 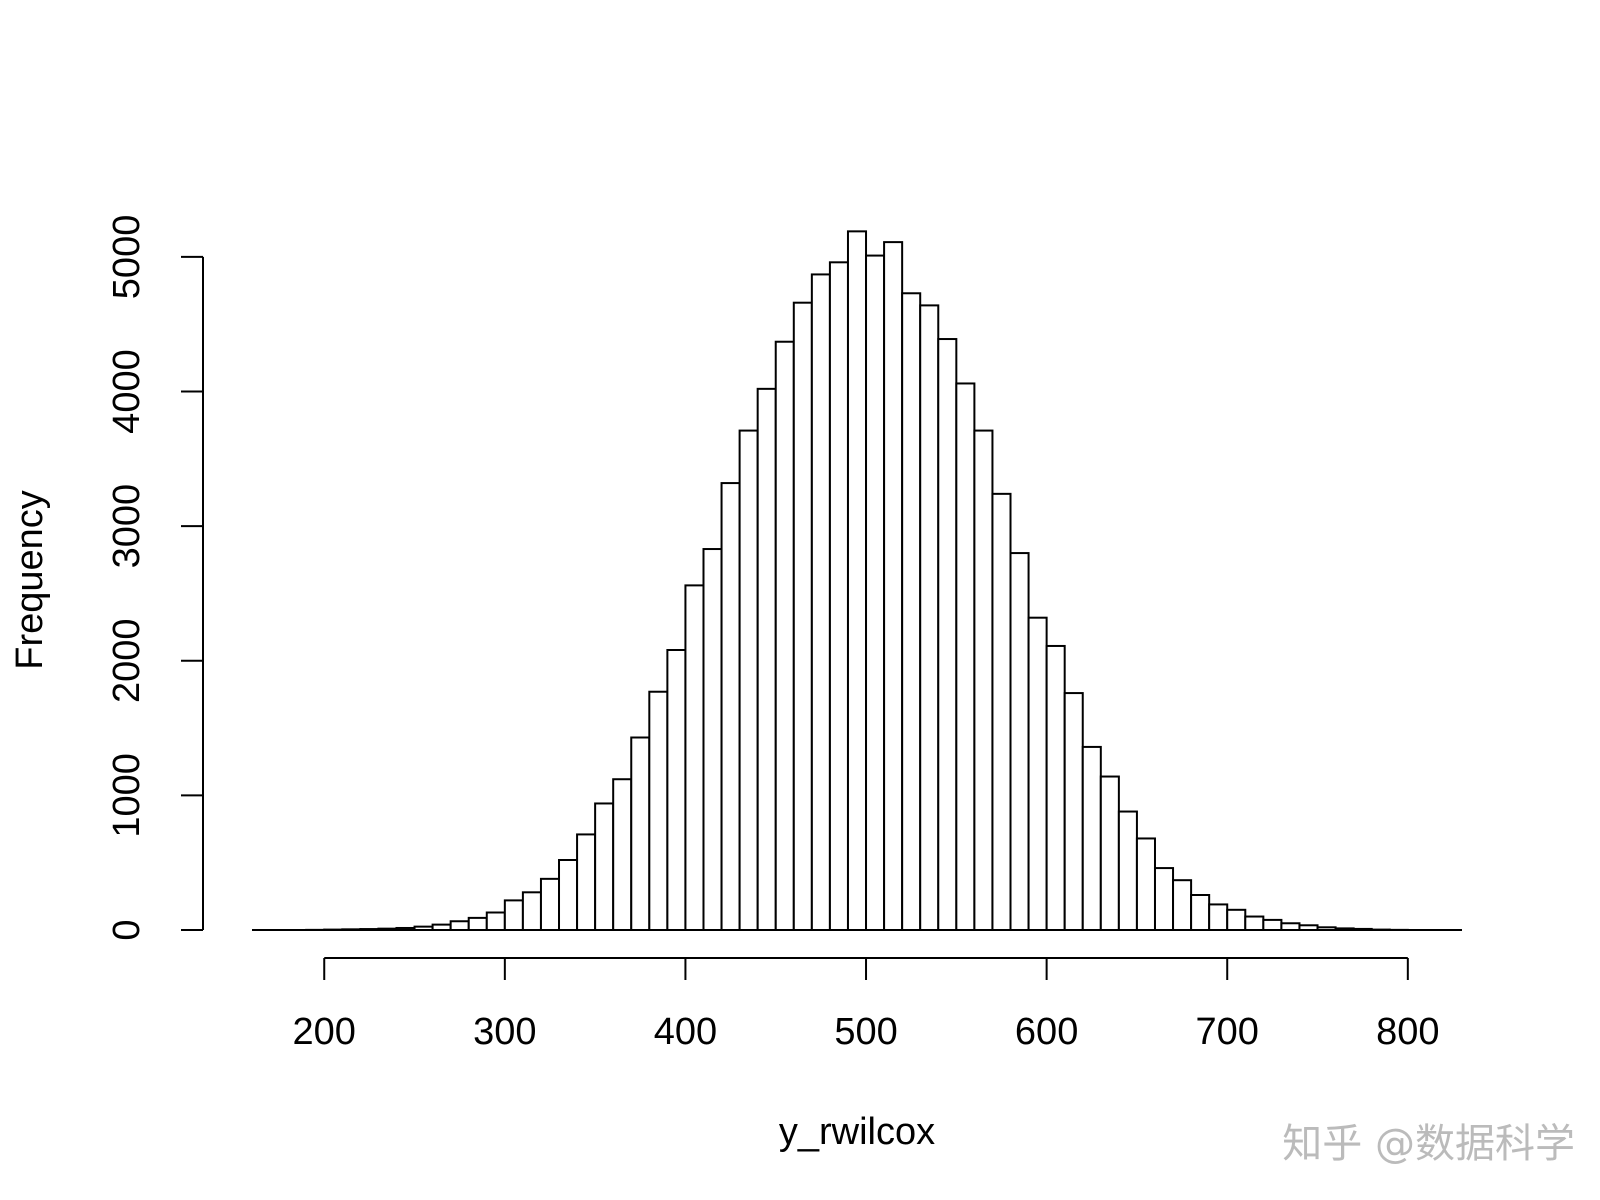 I want to click on y-tick-label: 3000, so click(x=127, y=526).